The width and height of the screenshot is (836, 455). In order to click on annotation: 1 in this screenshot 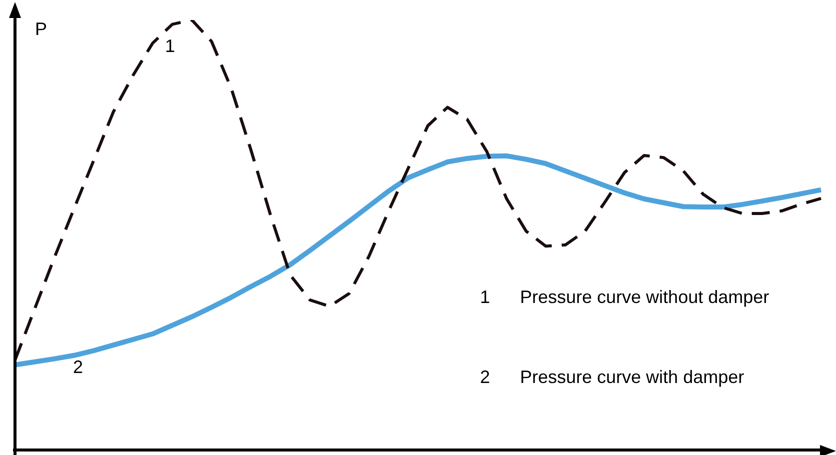, I will do `click(170, 46)`.